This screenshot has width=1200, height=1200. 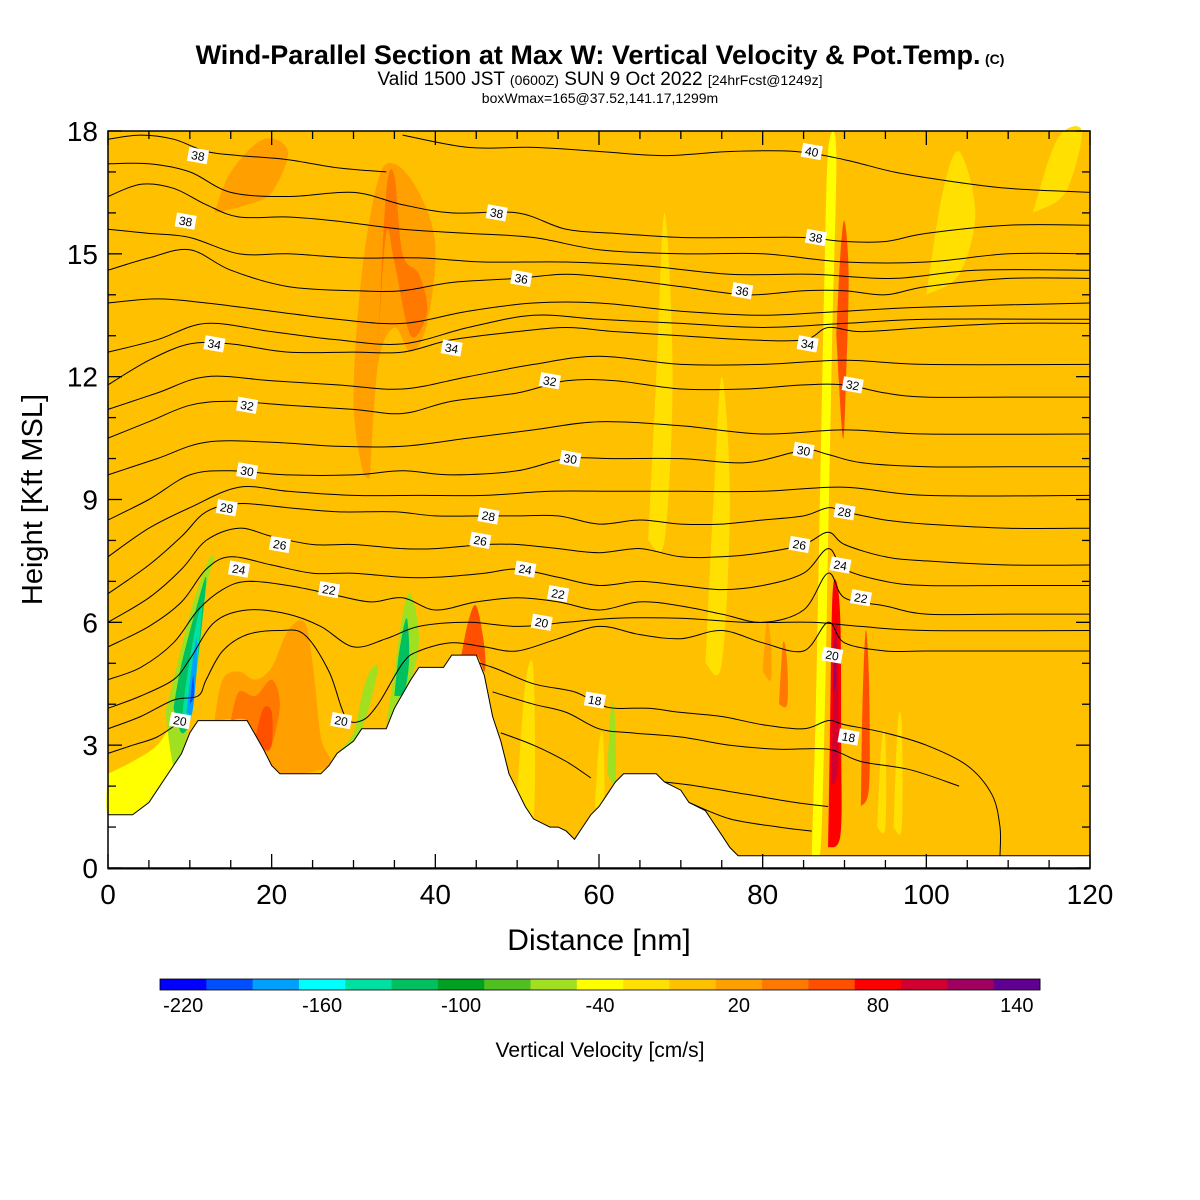 I want to click on box-wmax-info: boxWmax=165@37.52,141.17,1299m, so click(x=600, y=98).